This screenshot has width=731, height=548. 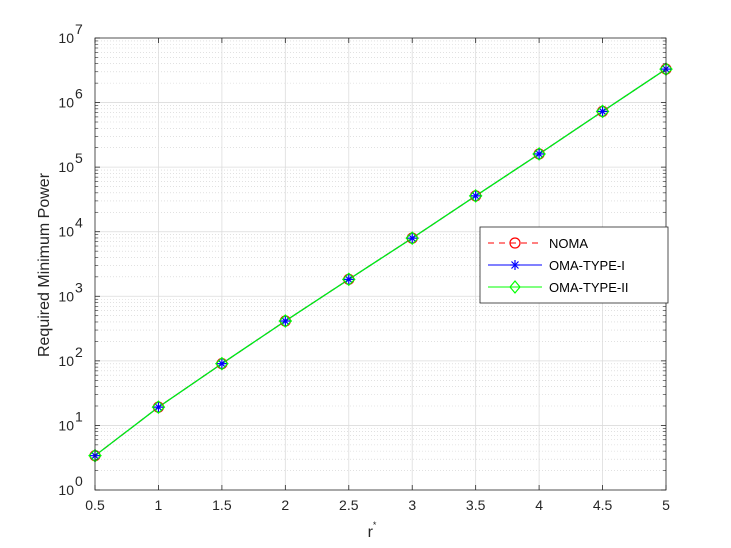 I want to click on x-tick-label: 2, so click(x=285, y=505).